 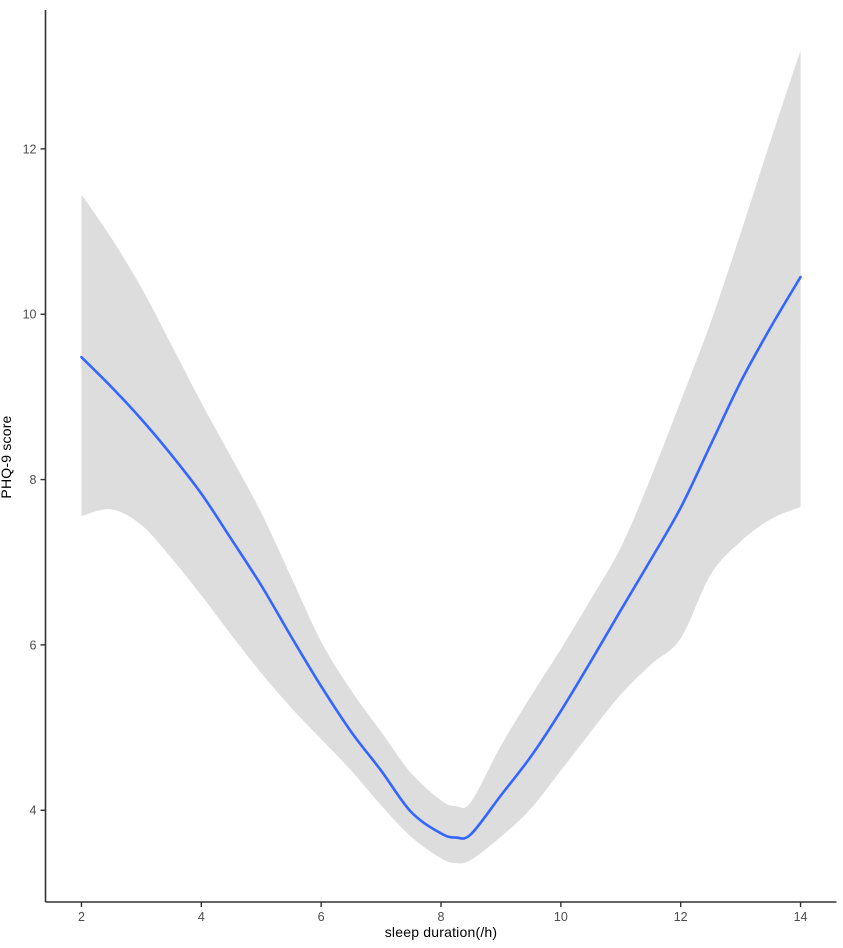 I want to click on y-tick-label: 4, so click(x=33, y=811).